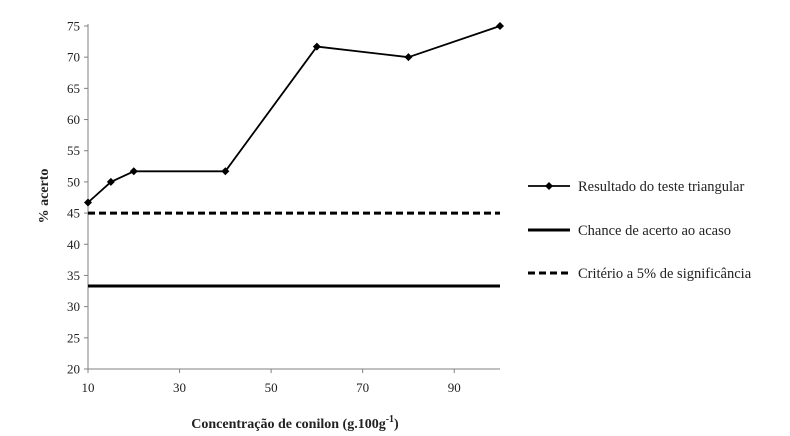  I want to click on y-tick-label: 30, so click(73, 306).